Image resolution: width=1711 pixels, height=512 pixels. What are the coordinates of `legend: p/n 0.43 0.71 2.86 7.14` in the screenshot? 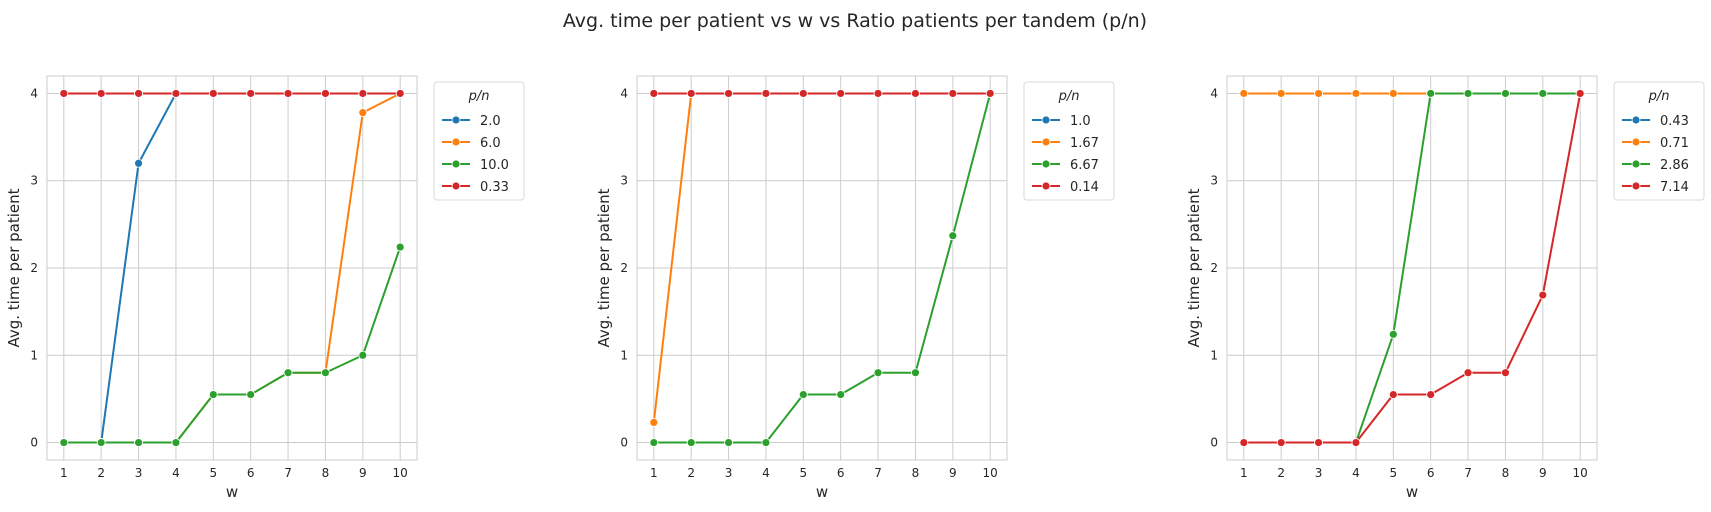 It's located at (1659, 141).